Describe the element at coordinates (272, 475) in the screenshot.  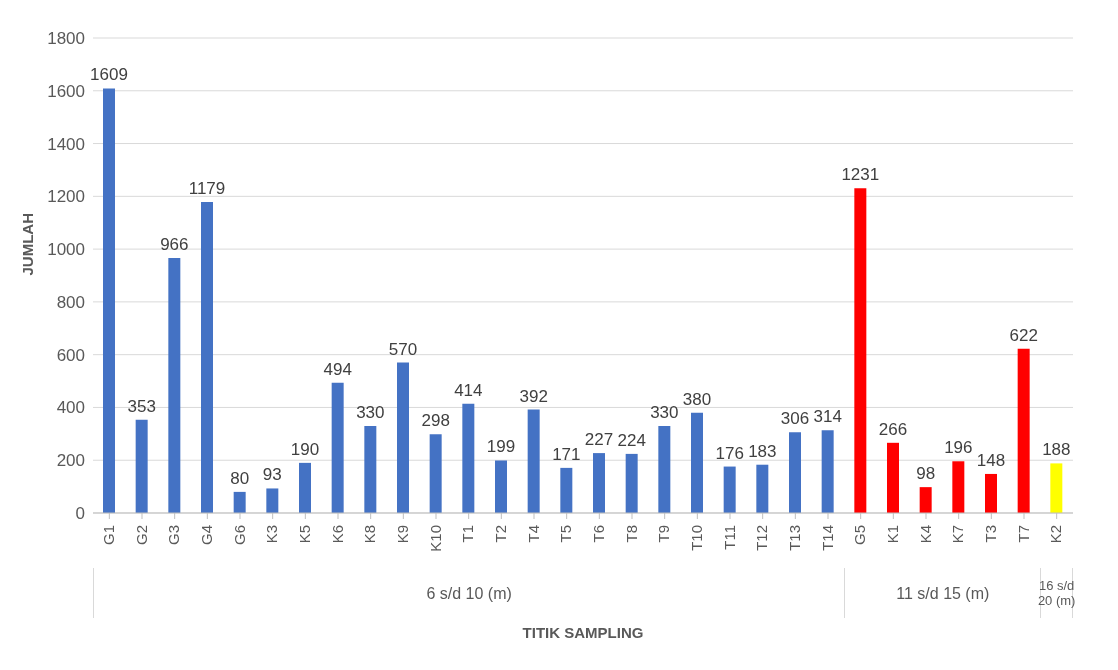
I see `data-label: 93` at that location.